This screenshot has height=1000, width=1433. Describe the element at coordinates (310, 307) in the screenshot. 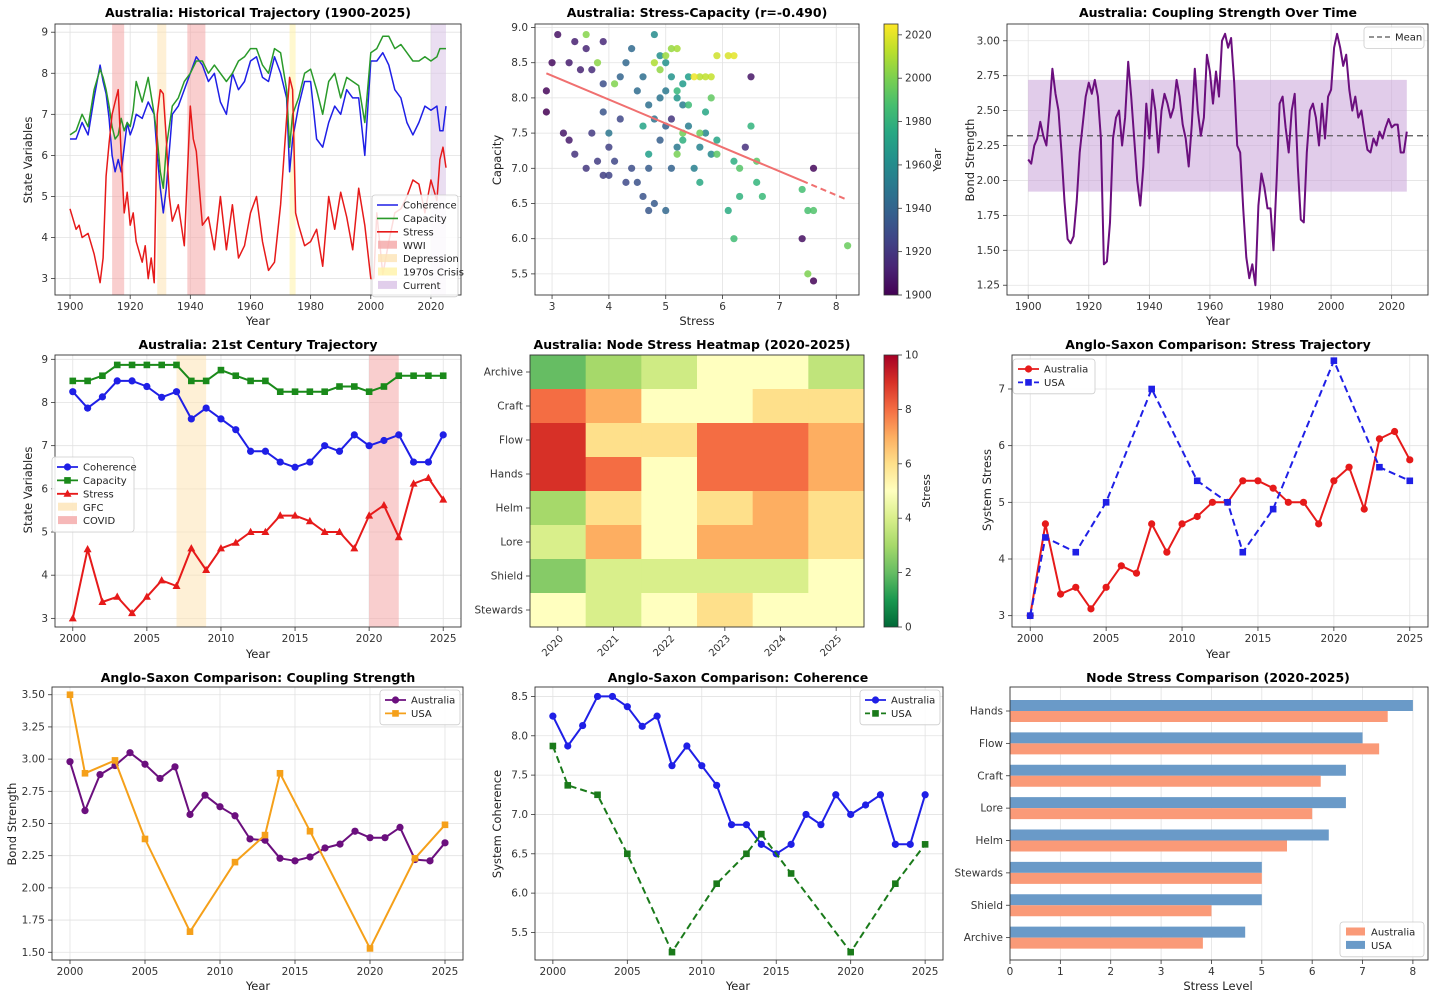

I see `x-tick-label: 1980` at that location.